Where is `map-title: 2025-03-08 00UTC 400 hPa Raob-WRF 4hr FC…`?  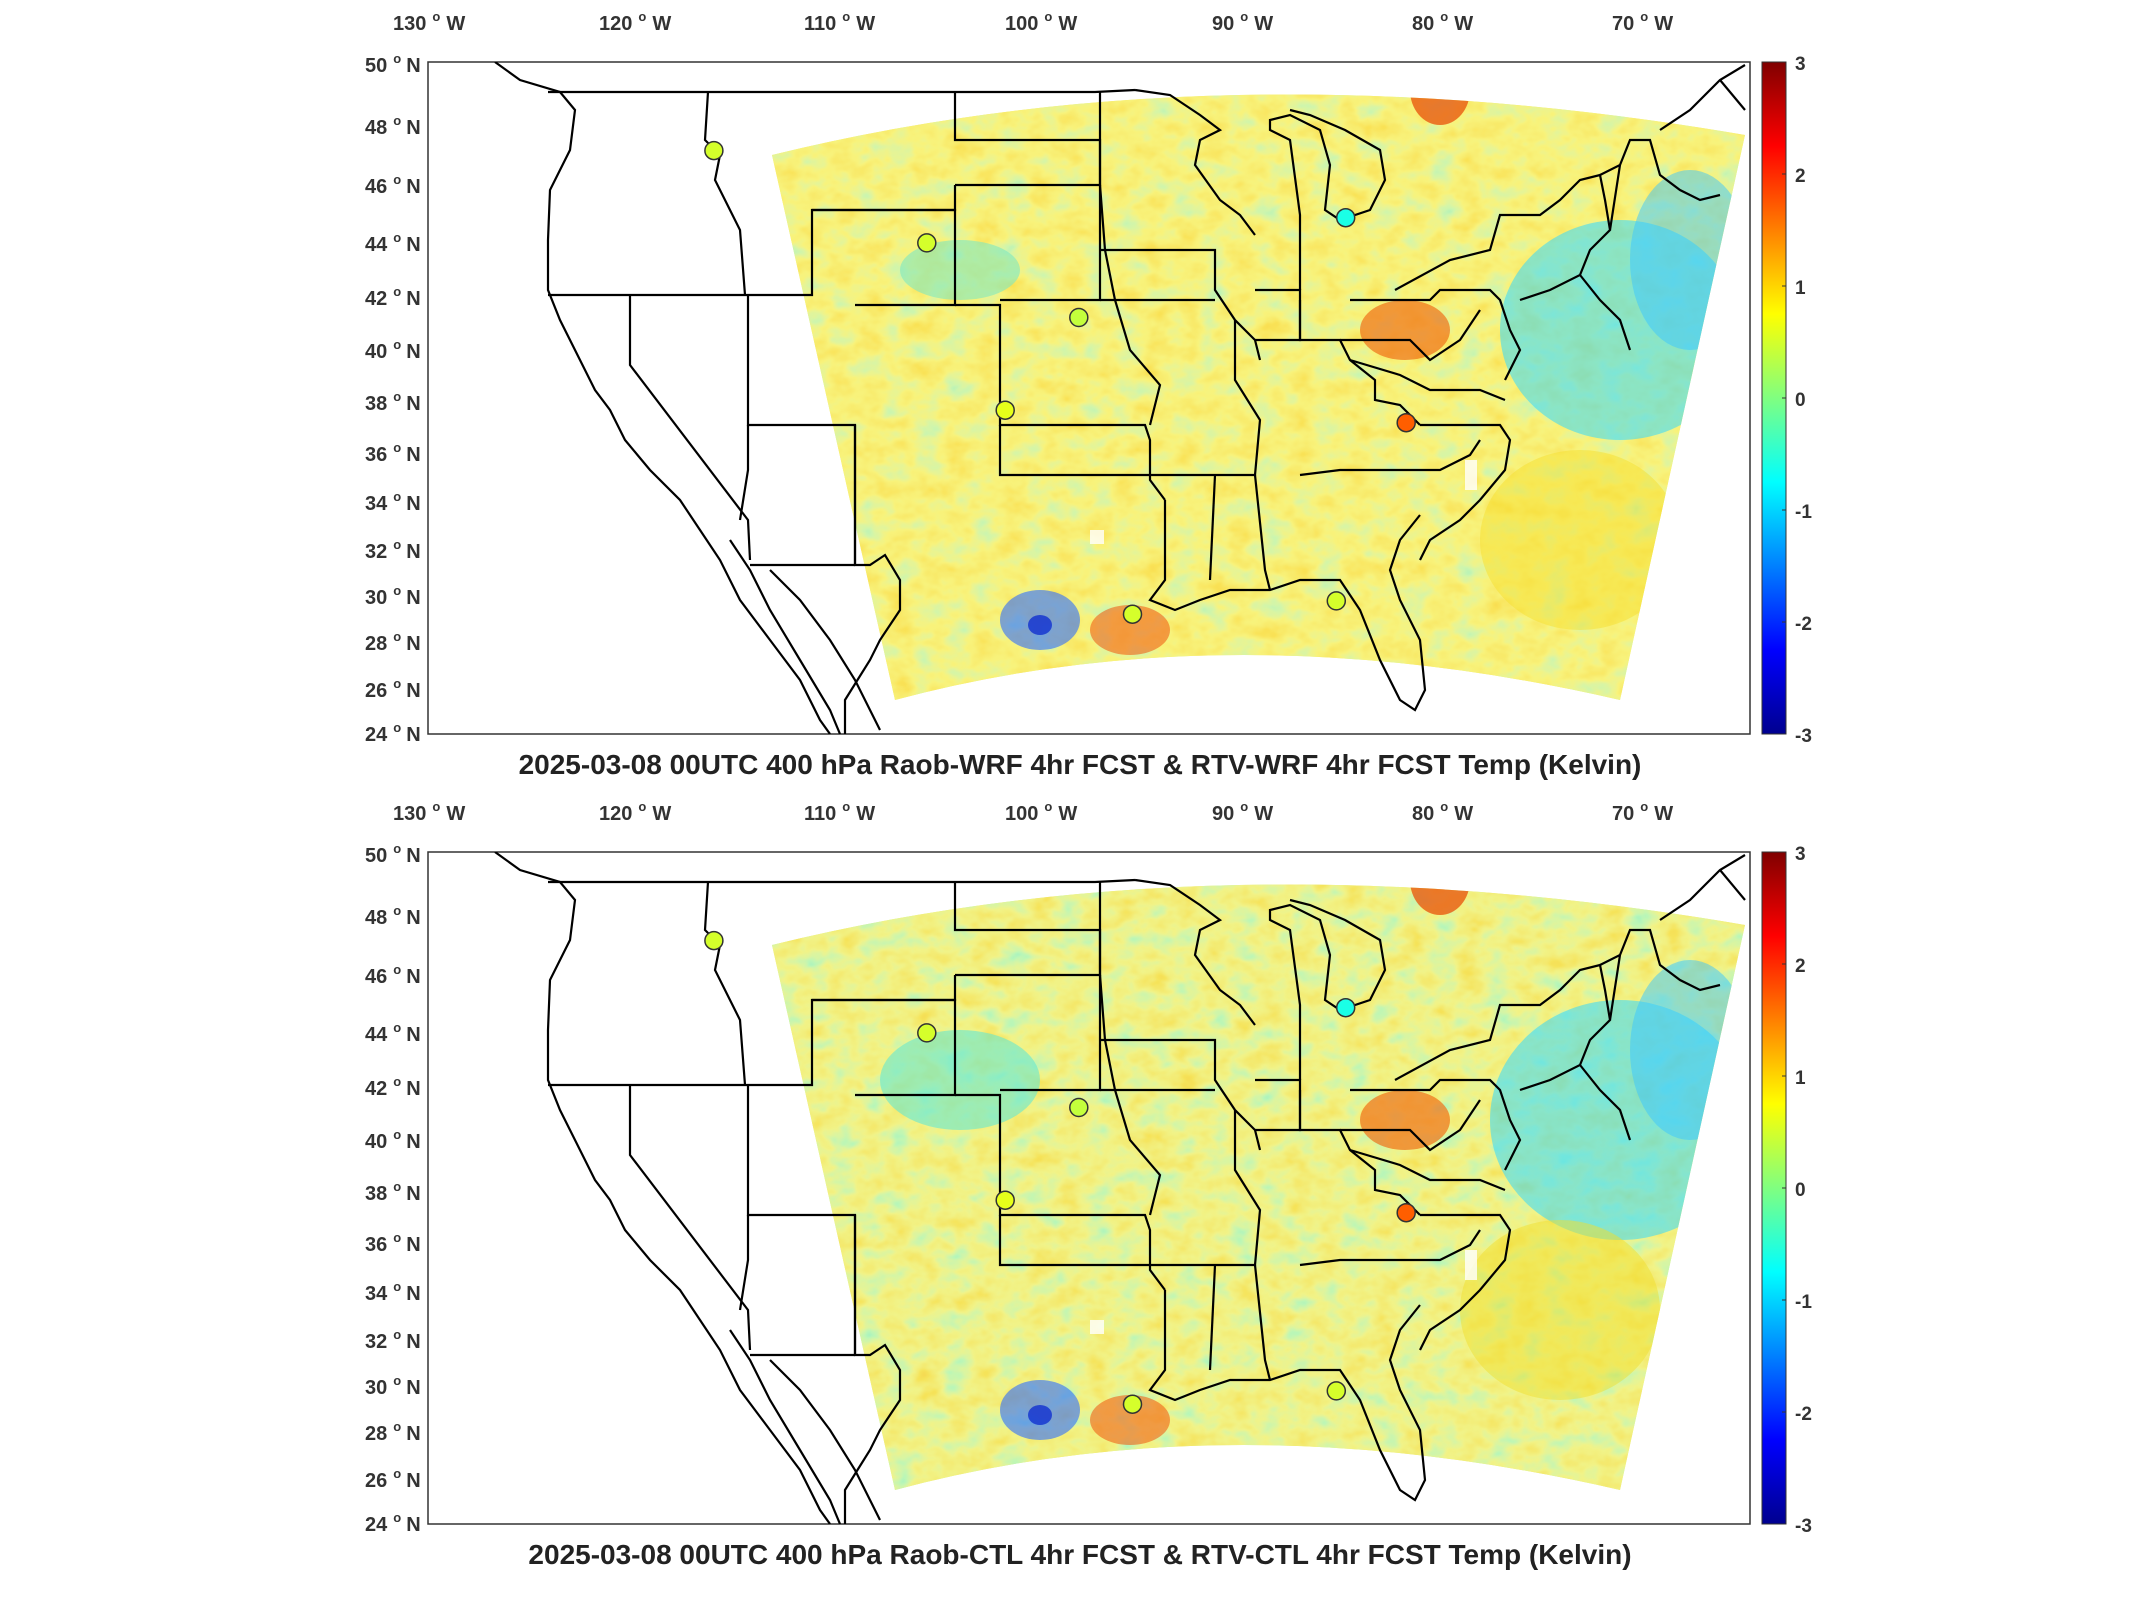 map-title: 2025-03-08 00UTC 400 hPa Raob-WRF 4hr FC… is located at coordinates (1080, 764).